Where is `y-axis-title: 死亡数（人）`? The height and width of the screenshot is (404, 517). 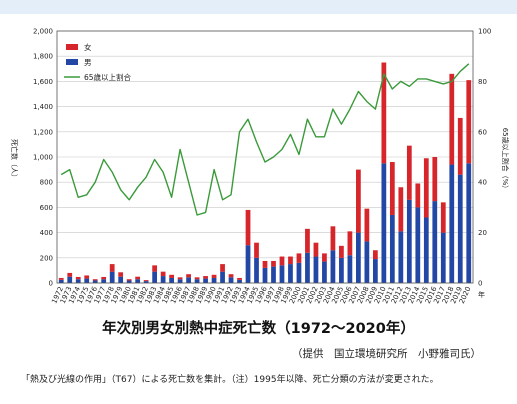 y-axis-title: 死亡数（人） is located at coordinates (14, 160).